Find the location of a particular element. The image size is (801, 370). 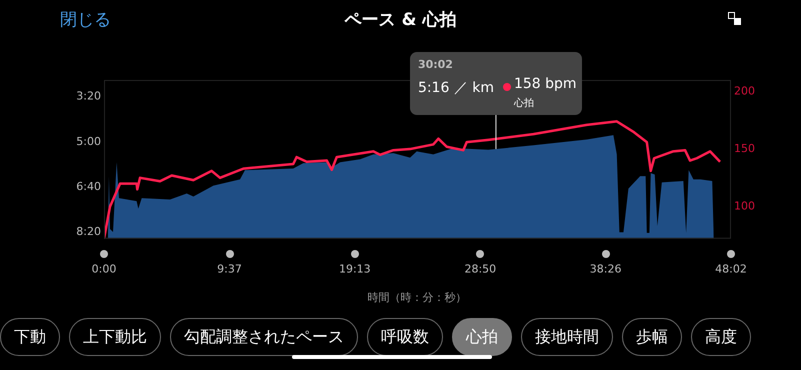

x-tick-label: 19:13 is located at coordinates (354, 269).